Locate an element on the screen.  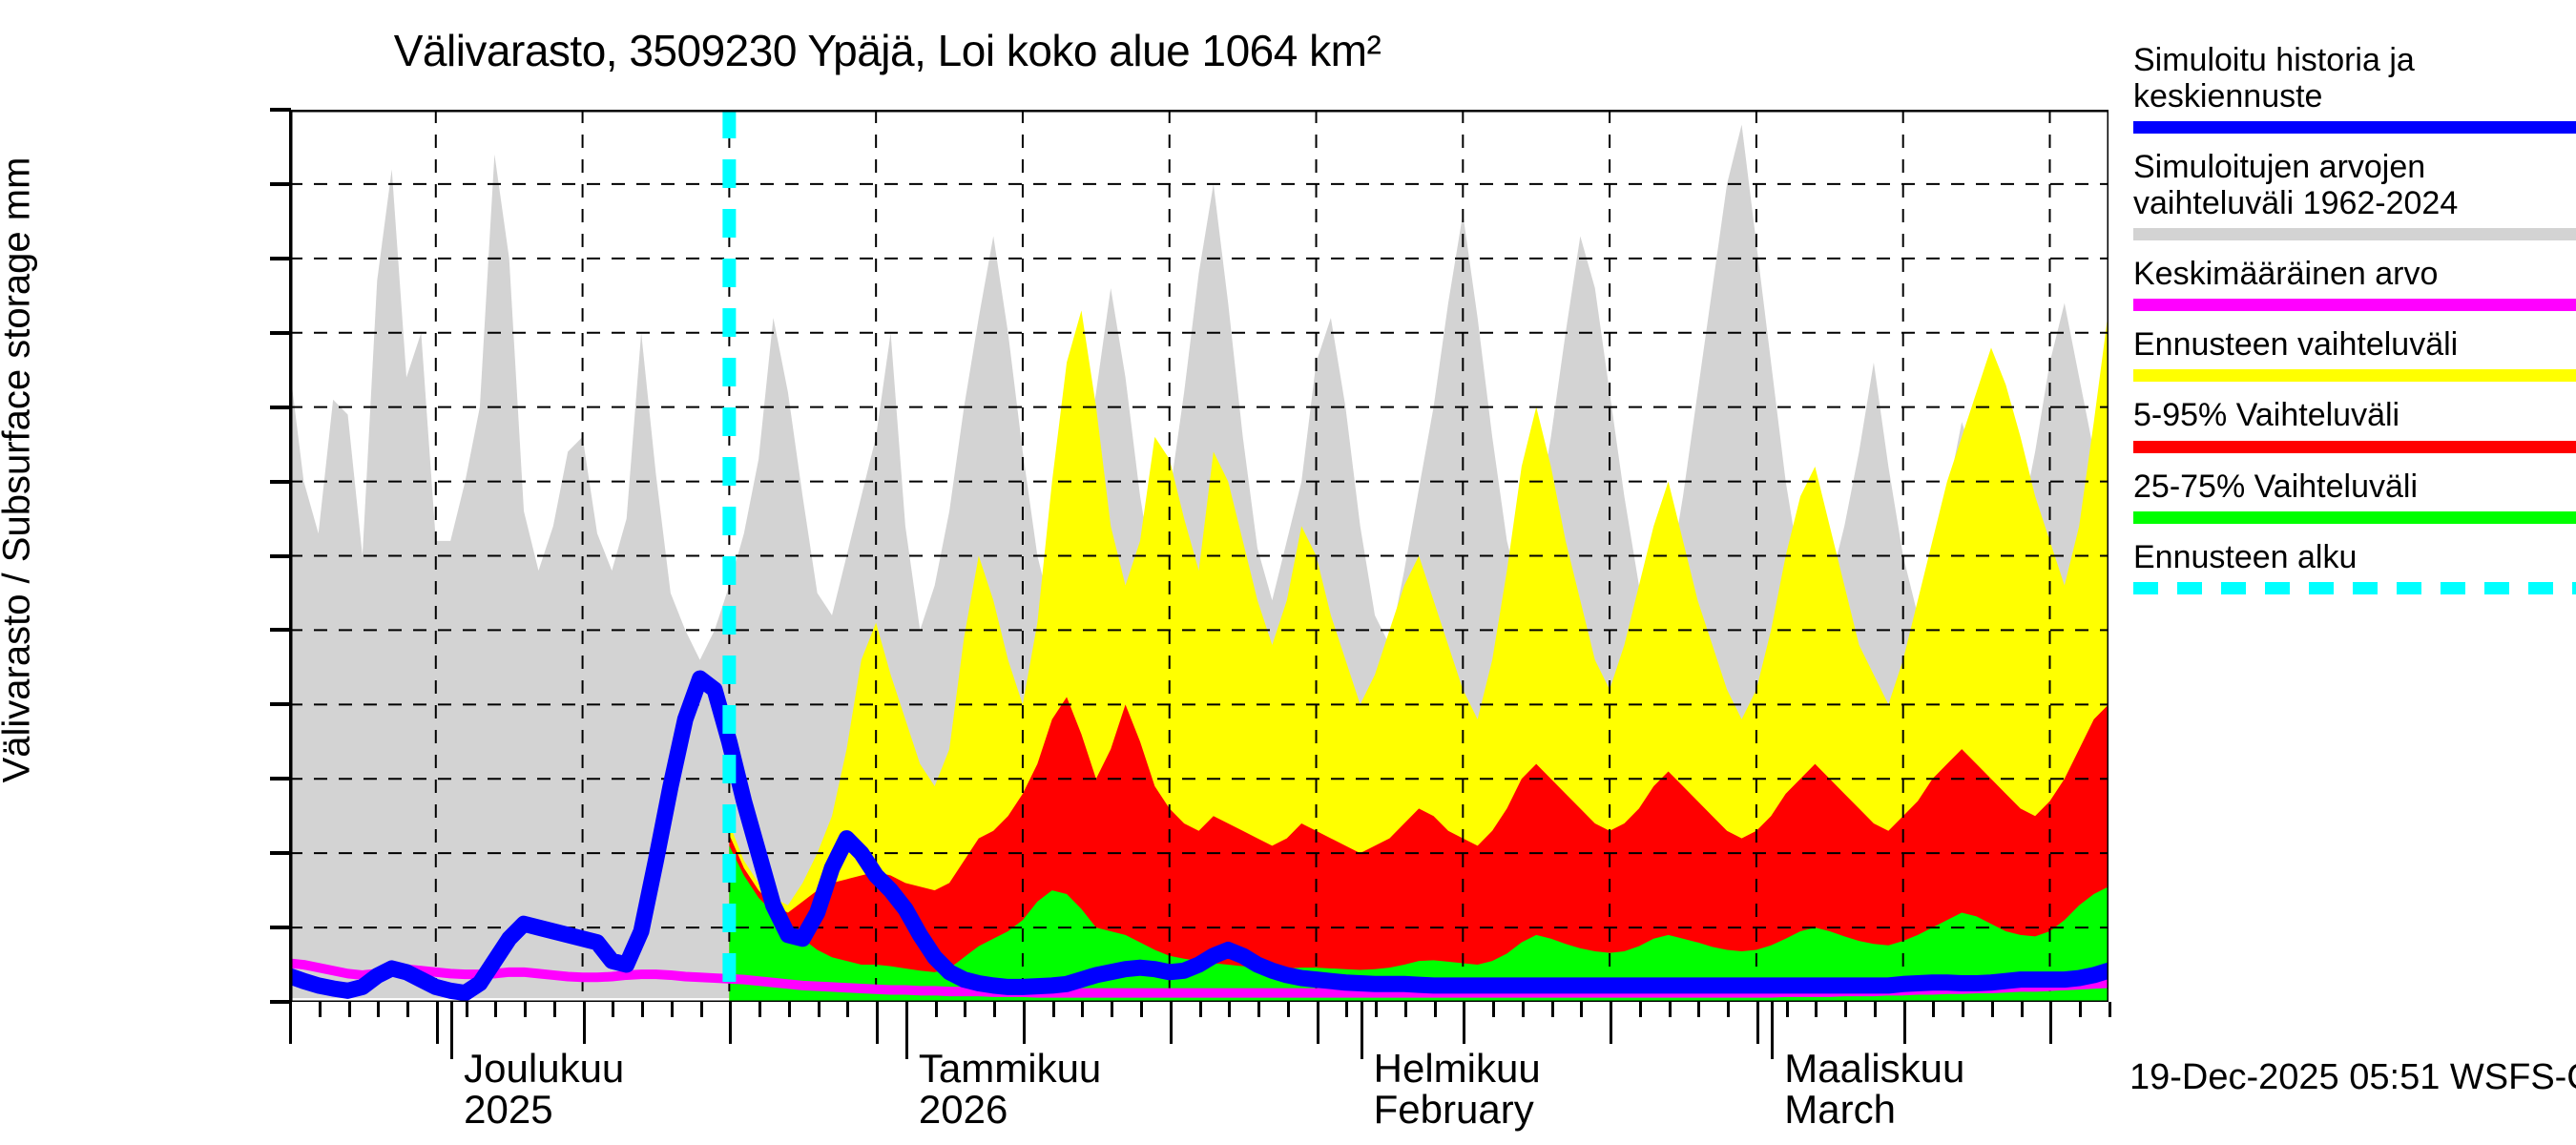
legend-entry: 5-95% Vaihteluväli is located at coordinates (2354, 425).